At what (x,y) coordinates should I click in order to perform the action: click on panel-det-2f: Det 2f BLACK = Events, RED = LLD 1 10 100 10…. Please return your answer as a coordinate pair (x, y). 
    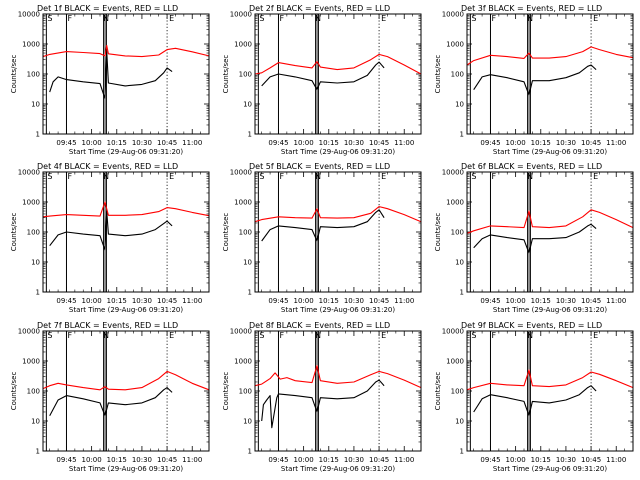
    Looking at the image, I should click on (322, 80).